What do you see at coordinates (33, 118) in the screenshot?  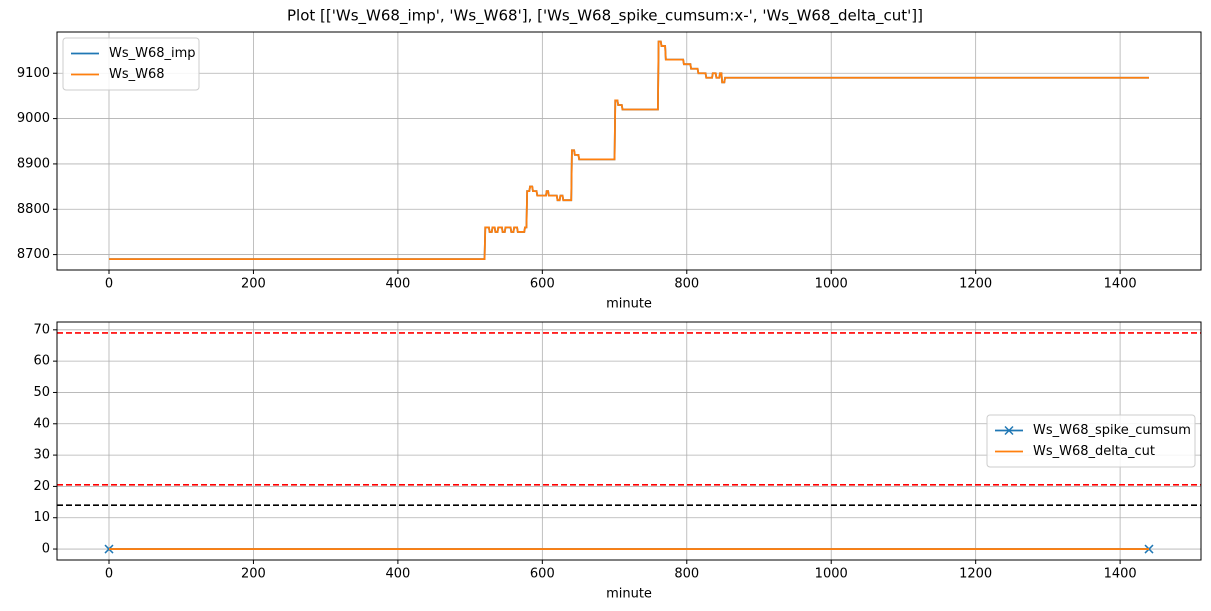 I see `y-tick-label: 9000` at bounding box center [33, 118].